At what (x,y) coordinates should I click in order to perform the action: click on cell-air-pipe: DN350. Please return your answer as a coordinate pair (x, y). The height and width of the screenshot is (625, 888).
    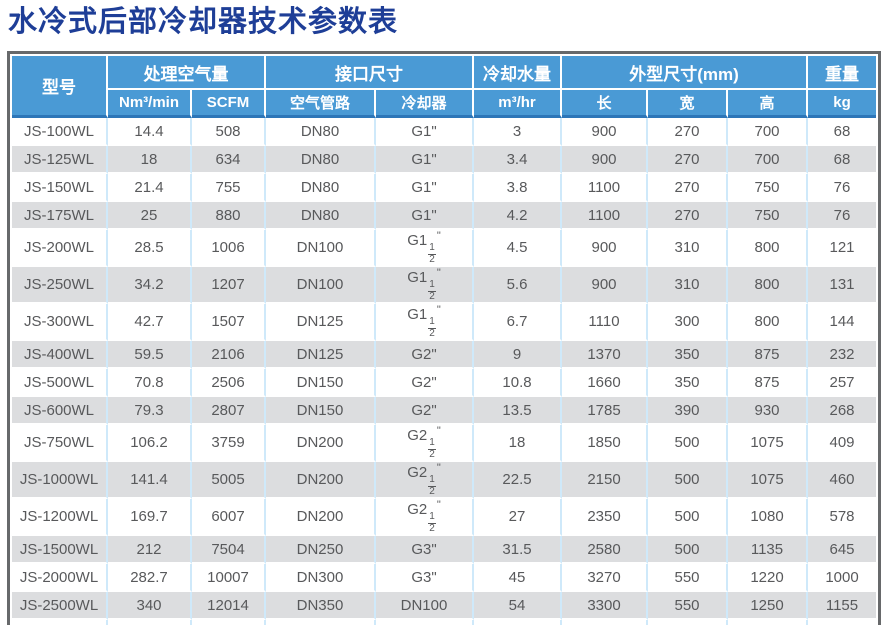
    Looking at the image, I should click on (321, 606).